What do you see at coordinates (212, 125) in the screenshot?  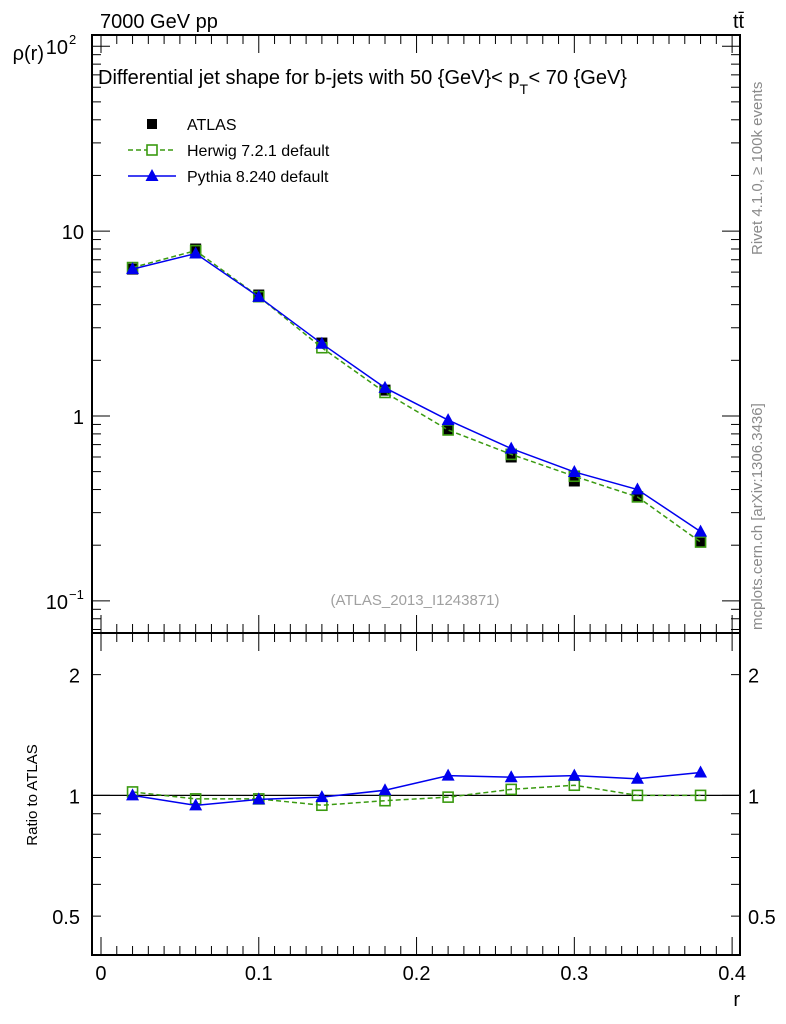 I see `legend-label: ATLAS` at bounding box center [212, 125].